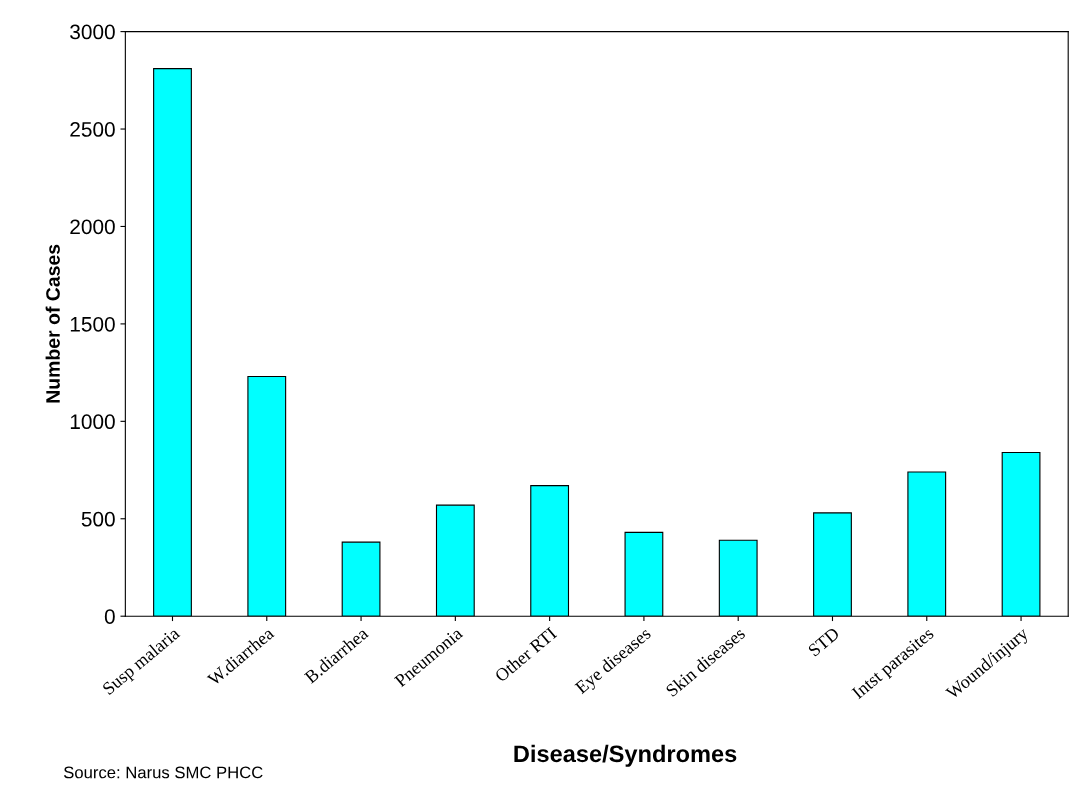 This screenshot has height=790, width=1090. What do you see at coordinates (92, 129) in the screenshot?
I see `y-tick-label: 2500` at bounding box center [92, 129].